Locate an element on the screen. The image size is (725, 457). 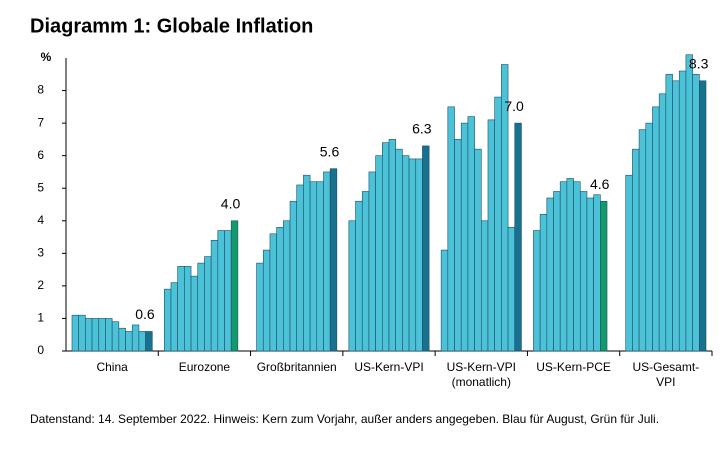
value-label: 4.0 is located at coordinates (231, 203).